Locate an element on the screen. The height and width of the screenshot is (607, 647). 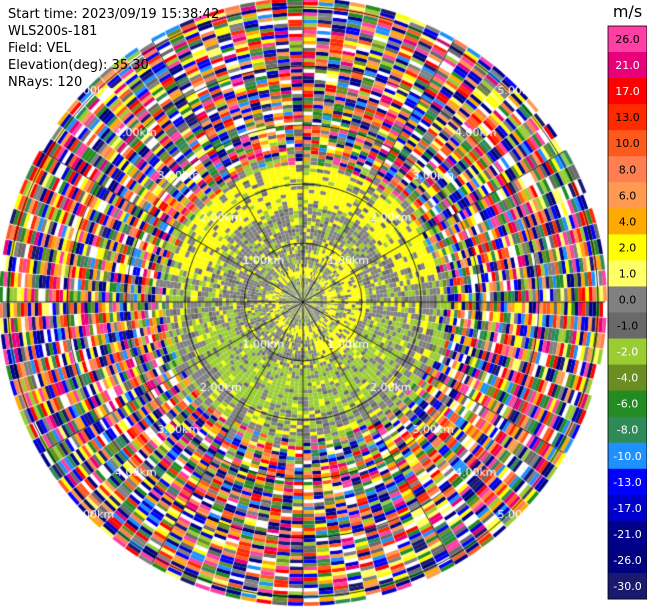
instrument-name: WLS200s-181 is located at coordinates (53, 31).